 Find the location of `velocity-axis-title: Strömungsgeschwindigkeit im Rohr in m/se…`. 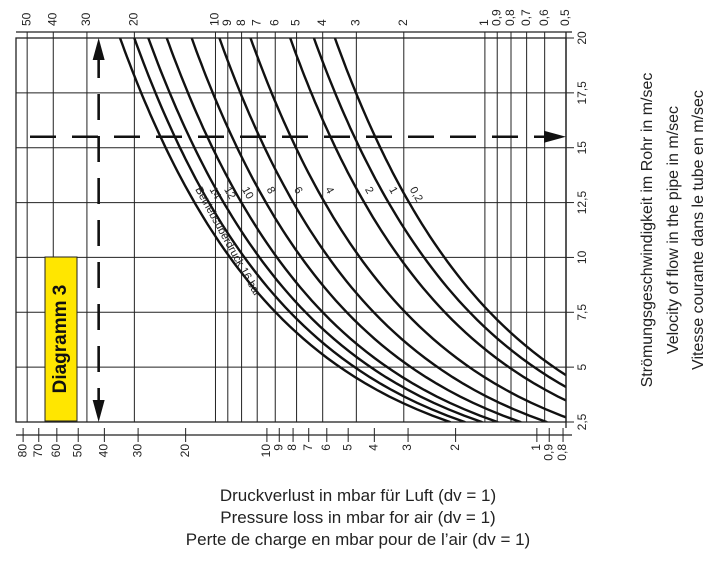

velocity-axis-title: Strömungsgeschwindigkeit im Rohr in m/se… is located at coordinates (673, 230).